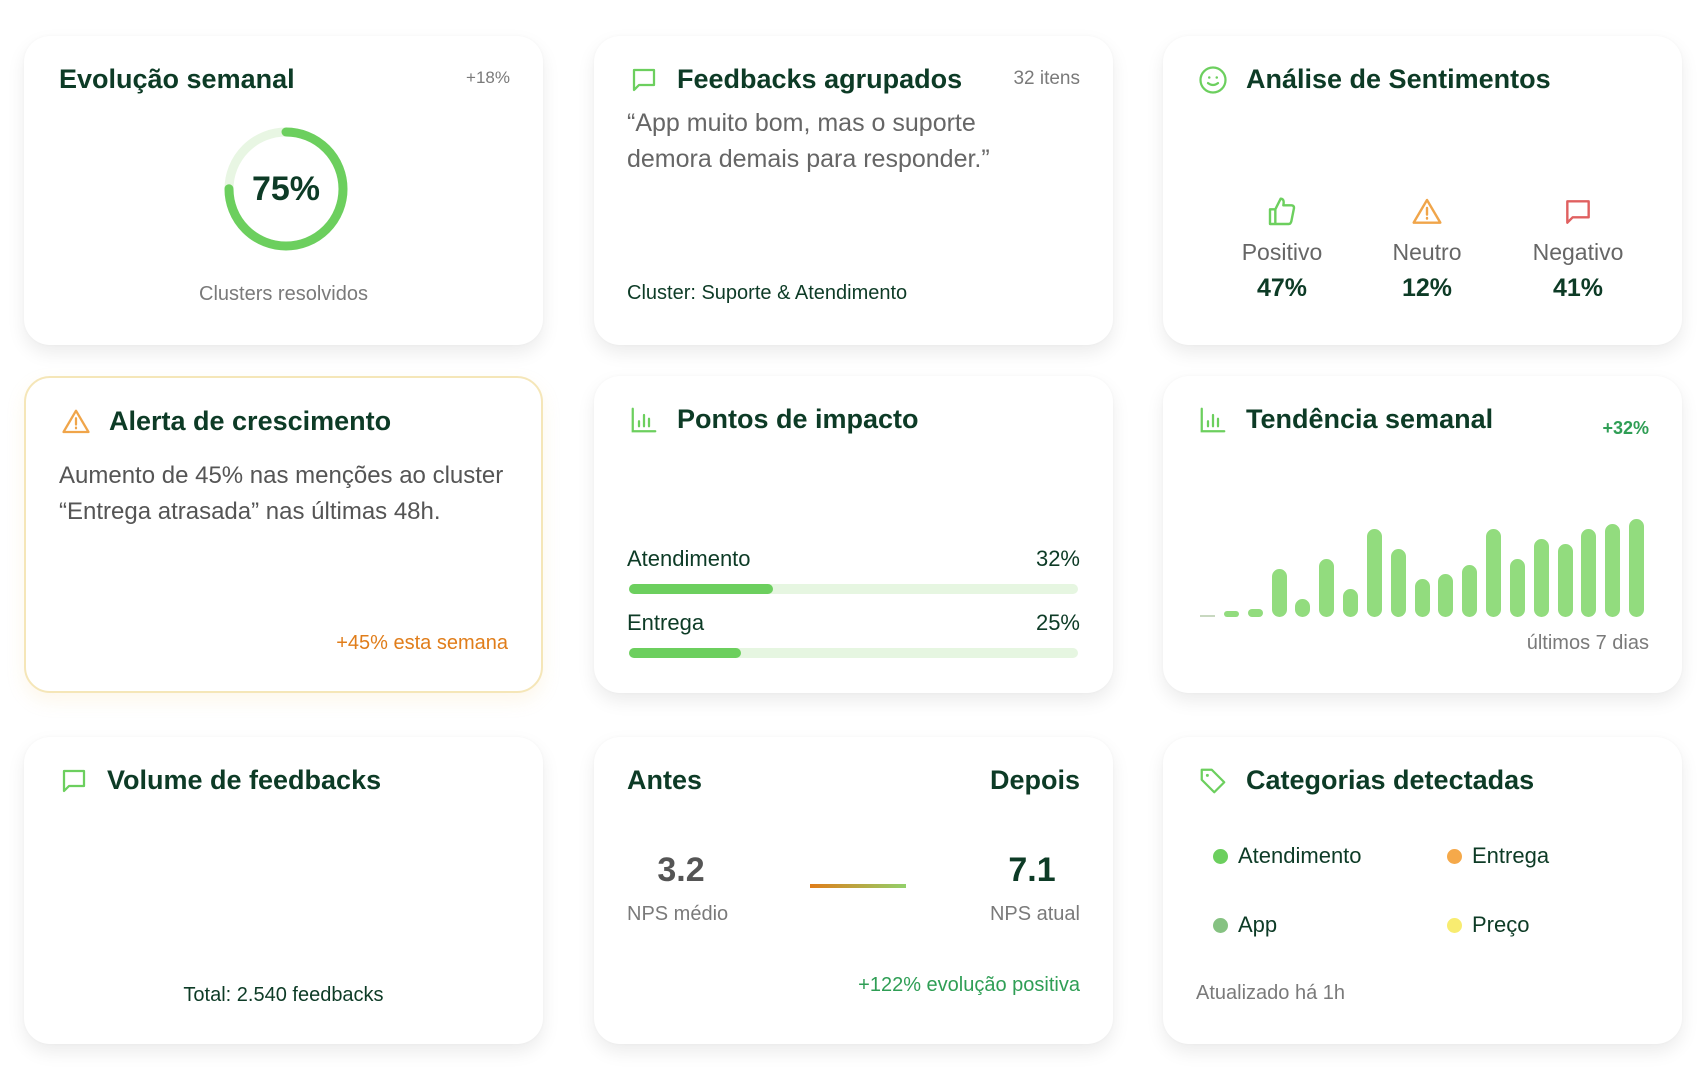  Describe the element at coordinates (1034, 780) in the screenshot. I see `after-title: Depois` at that location.